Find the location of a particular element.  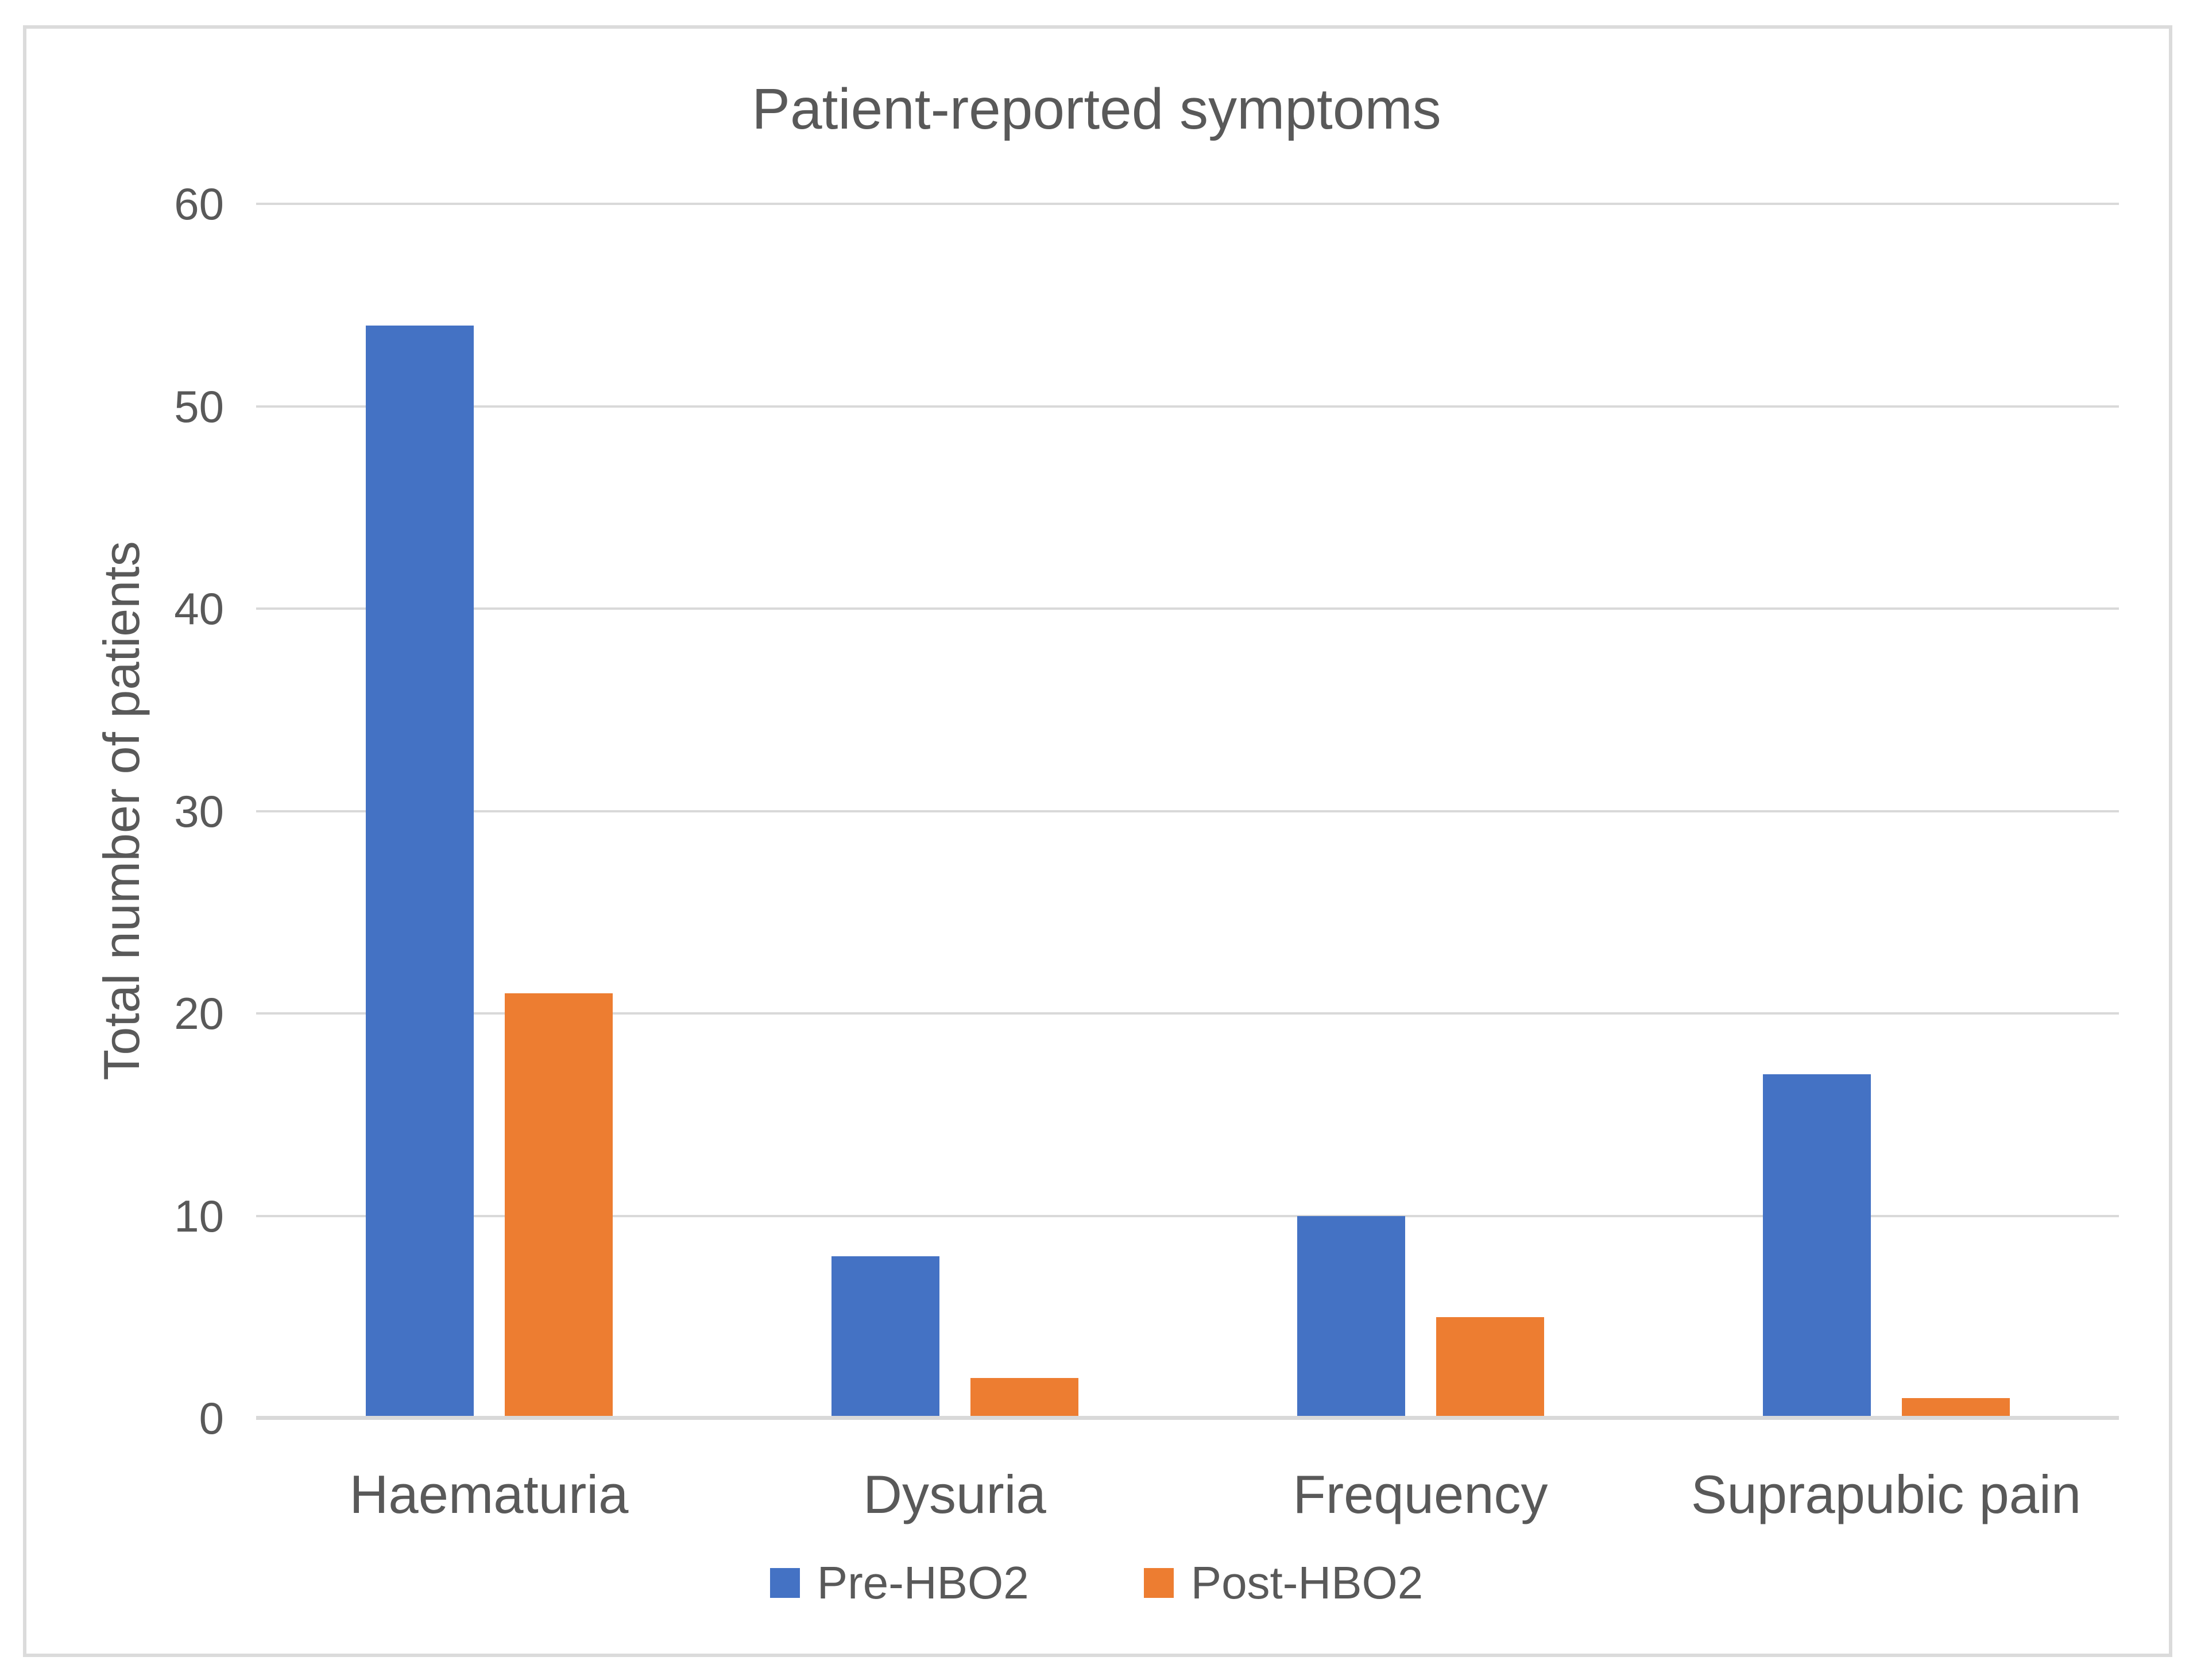

legend-label: Post-HBO2 is located at coordinates (1307, 1582).